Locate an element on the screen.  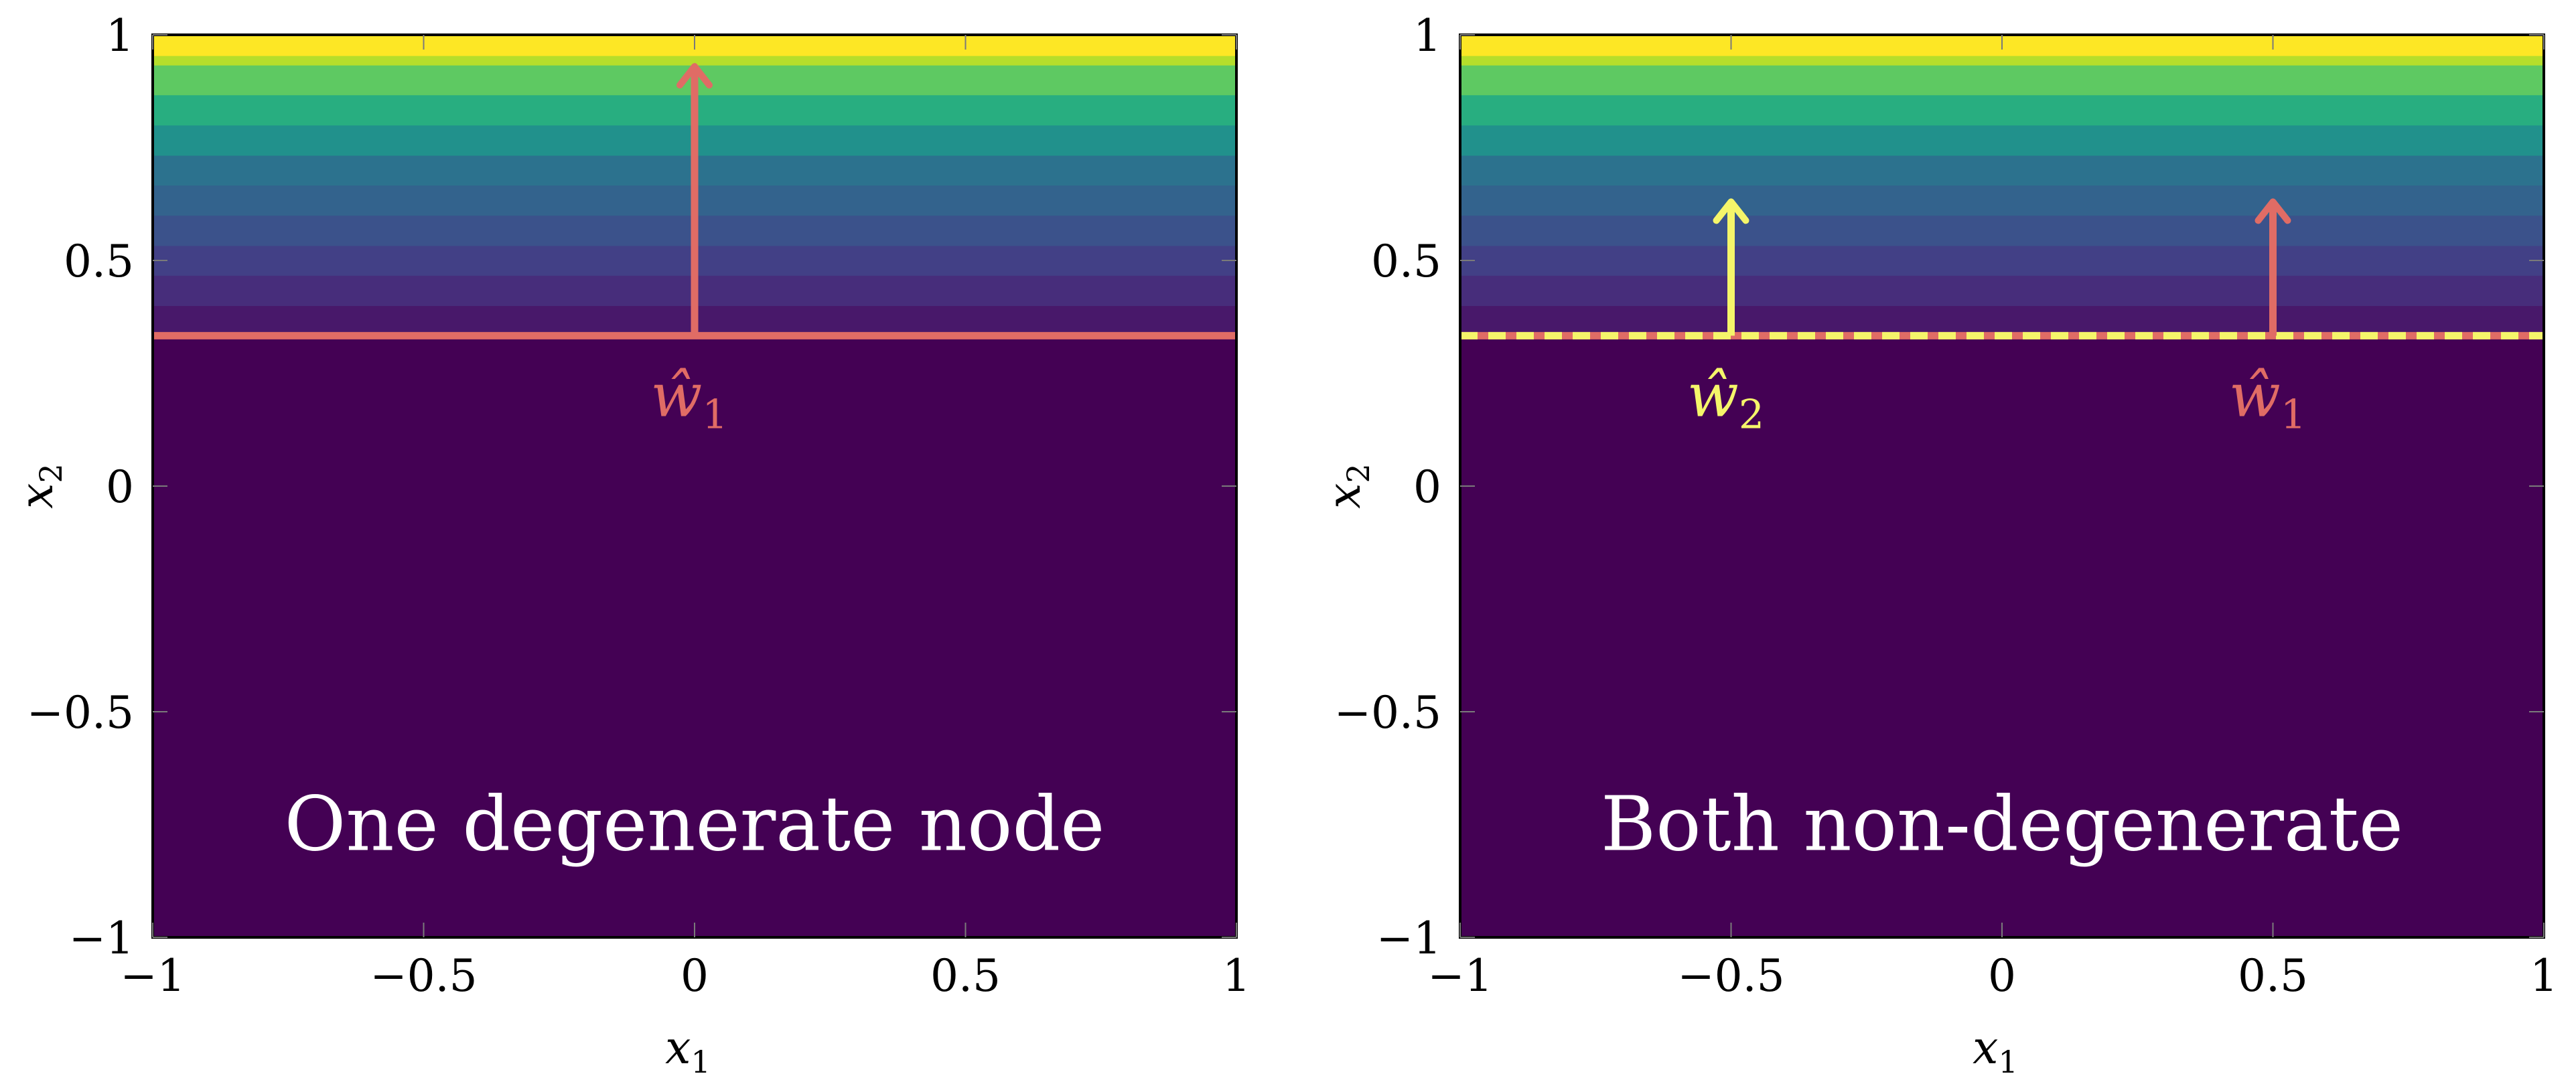
panel-annotation: One degenerate node is located at coordinates (695, 825).